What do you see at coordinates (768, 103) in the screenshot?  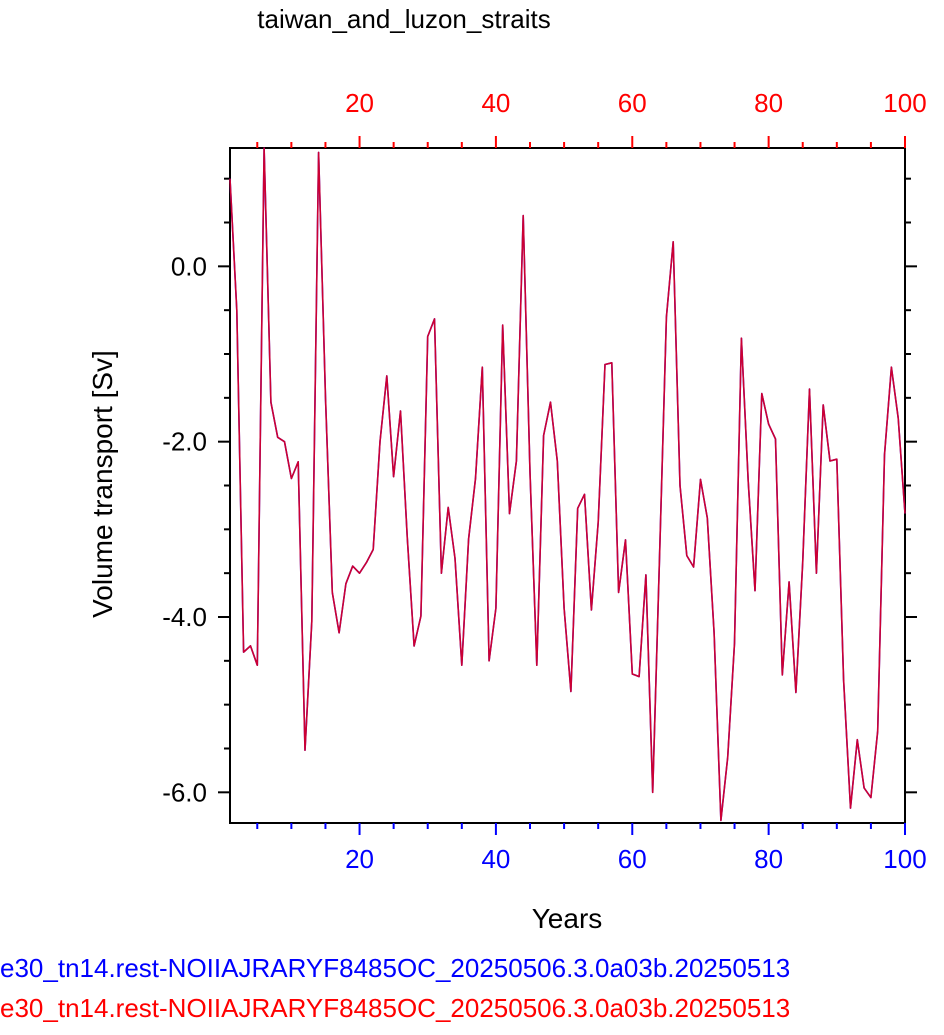 I see `x-tick-label-top: 80` at bounding box center [768, 103].